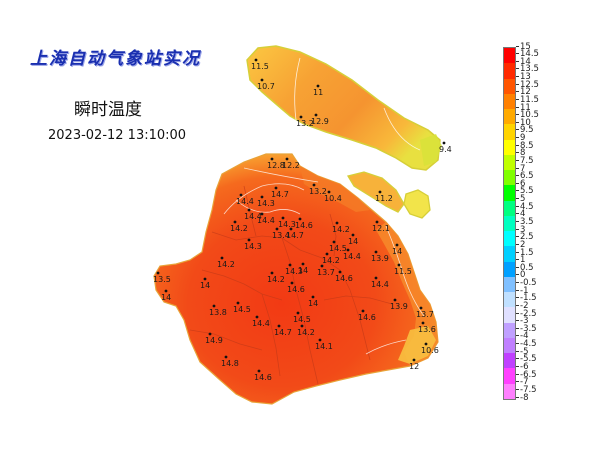 Image resolution: width=600 pixels, height=450 pixels. I want to click on station-value: 14.8, so click(230, 363).